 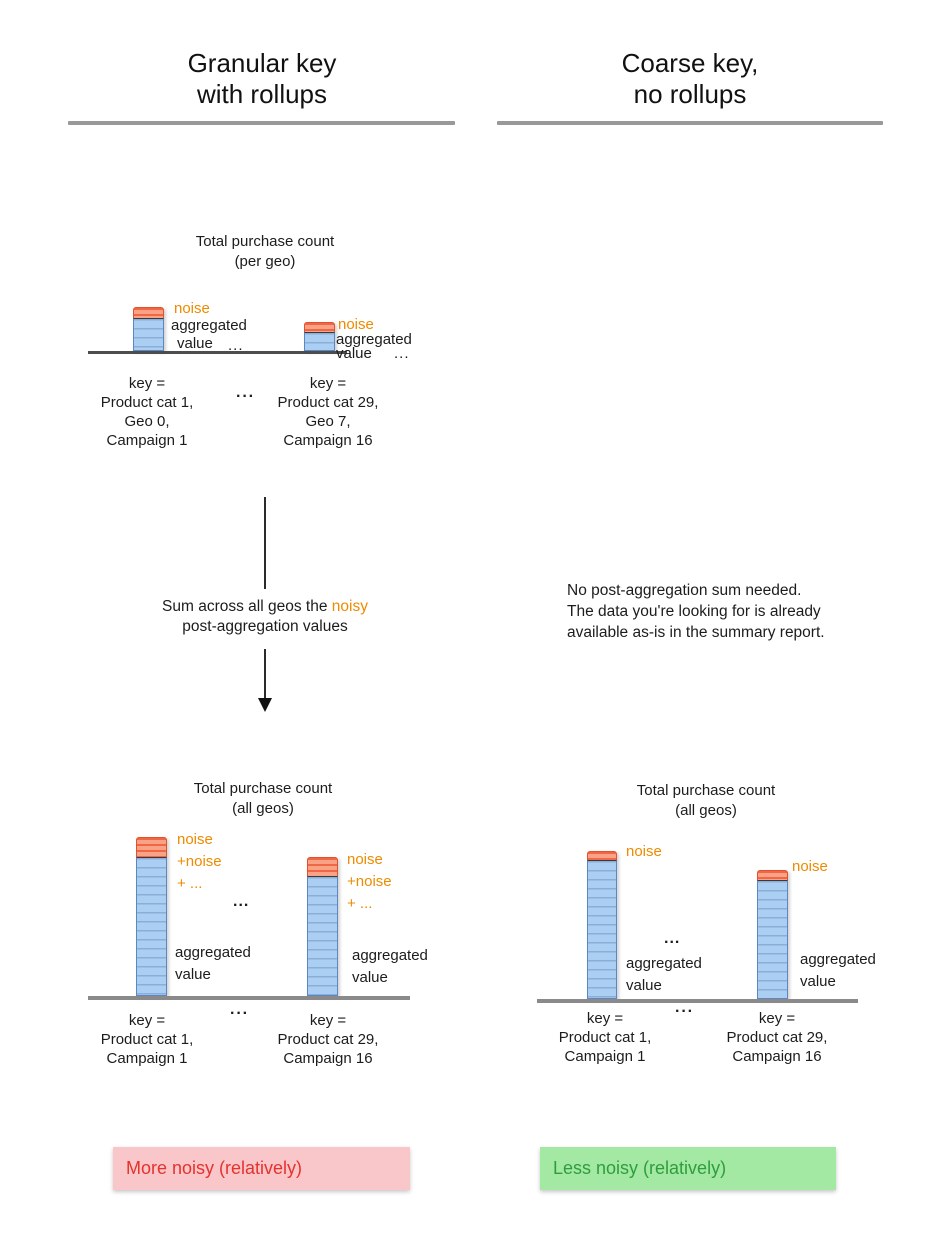 I want to click on coarse-axis-line, so click(x=697, y=1001).